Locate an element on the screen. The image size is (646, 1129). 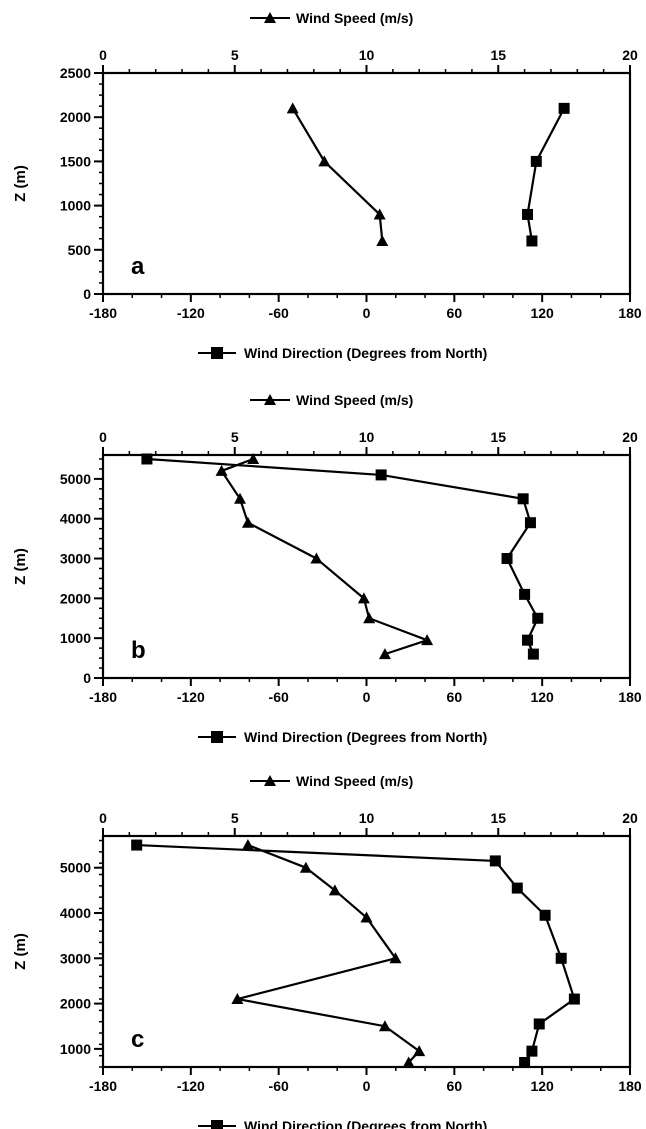
y-axis-title: Z (m) is located at coordinates (20, 951).